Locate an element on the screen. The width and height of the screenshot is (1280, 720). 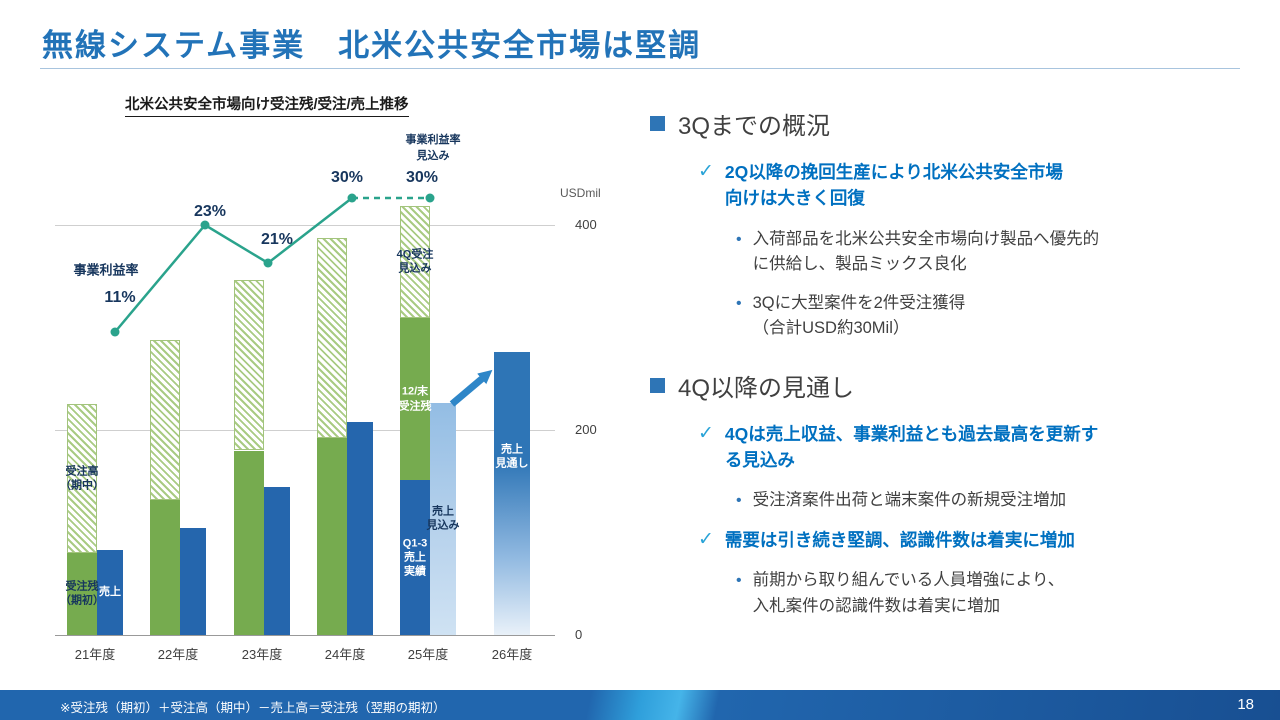
bullet-item: • 入荷部品を北米公共安全市場向け製品へ優先的 に供給し、製品ミックス良化 is located at coordinates (955, 252).